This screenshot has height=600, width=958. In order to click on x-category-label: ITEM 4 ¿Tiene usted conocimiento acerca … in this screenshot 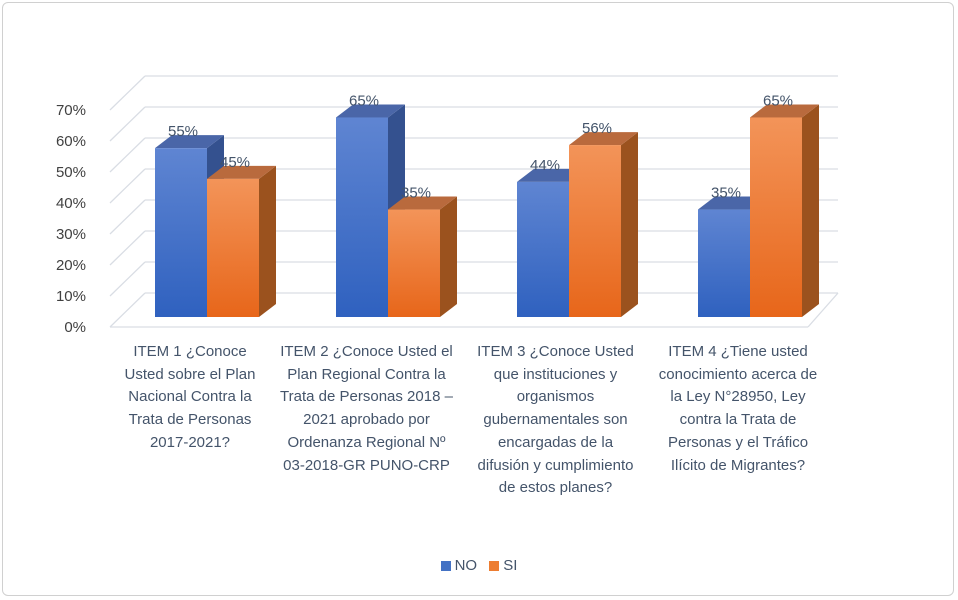, I will do `click(738, 408)`.